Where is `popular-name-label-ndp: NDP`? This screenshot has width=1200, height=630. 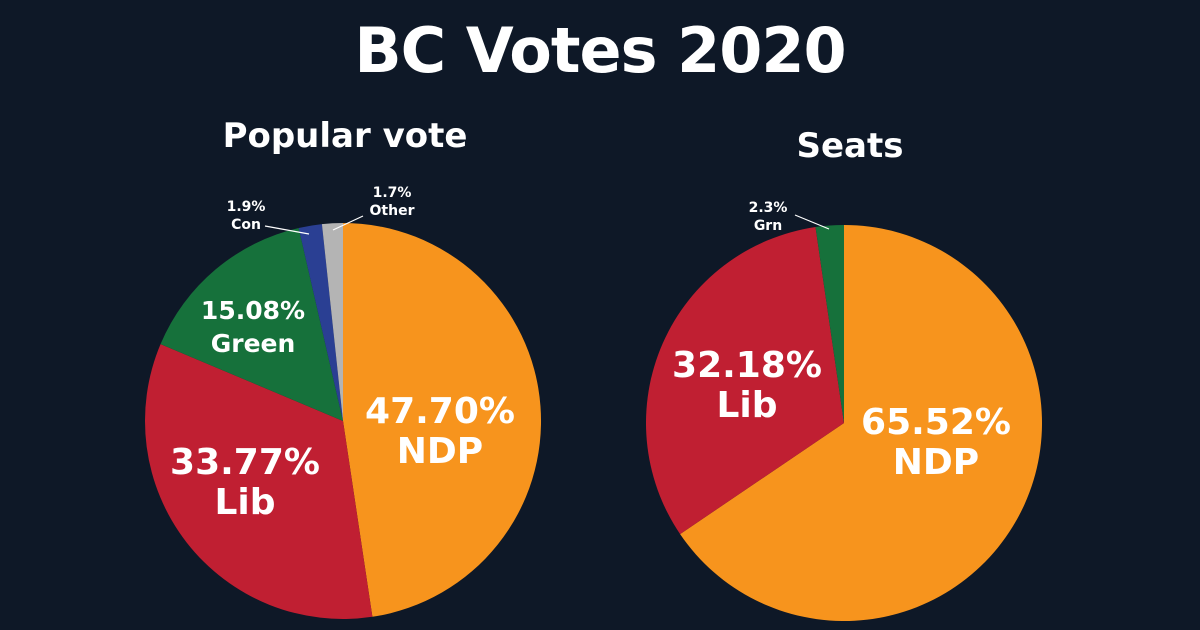 popular-name-label-ndp: NDP is located at coordinates (440, 451).